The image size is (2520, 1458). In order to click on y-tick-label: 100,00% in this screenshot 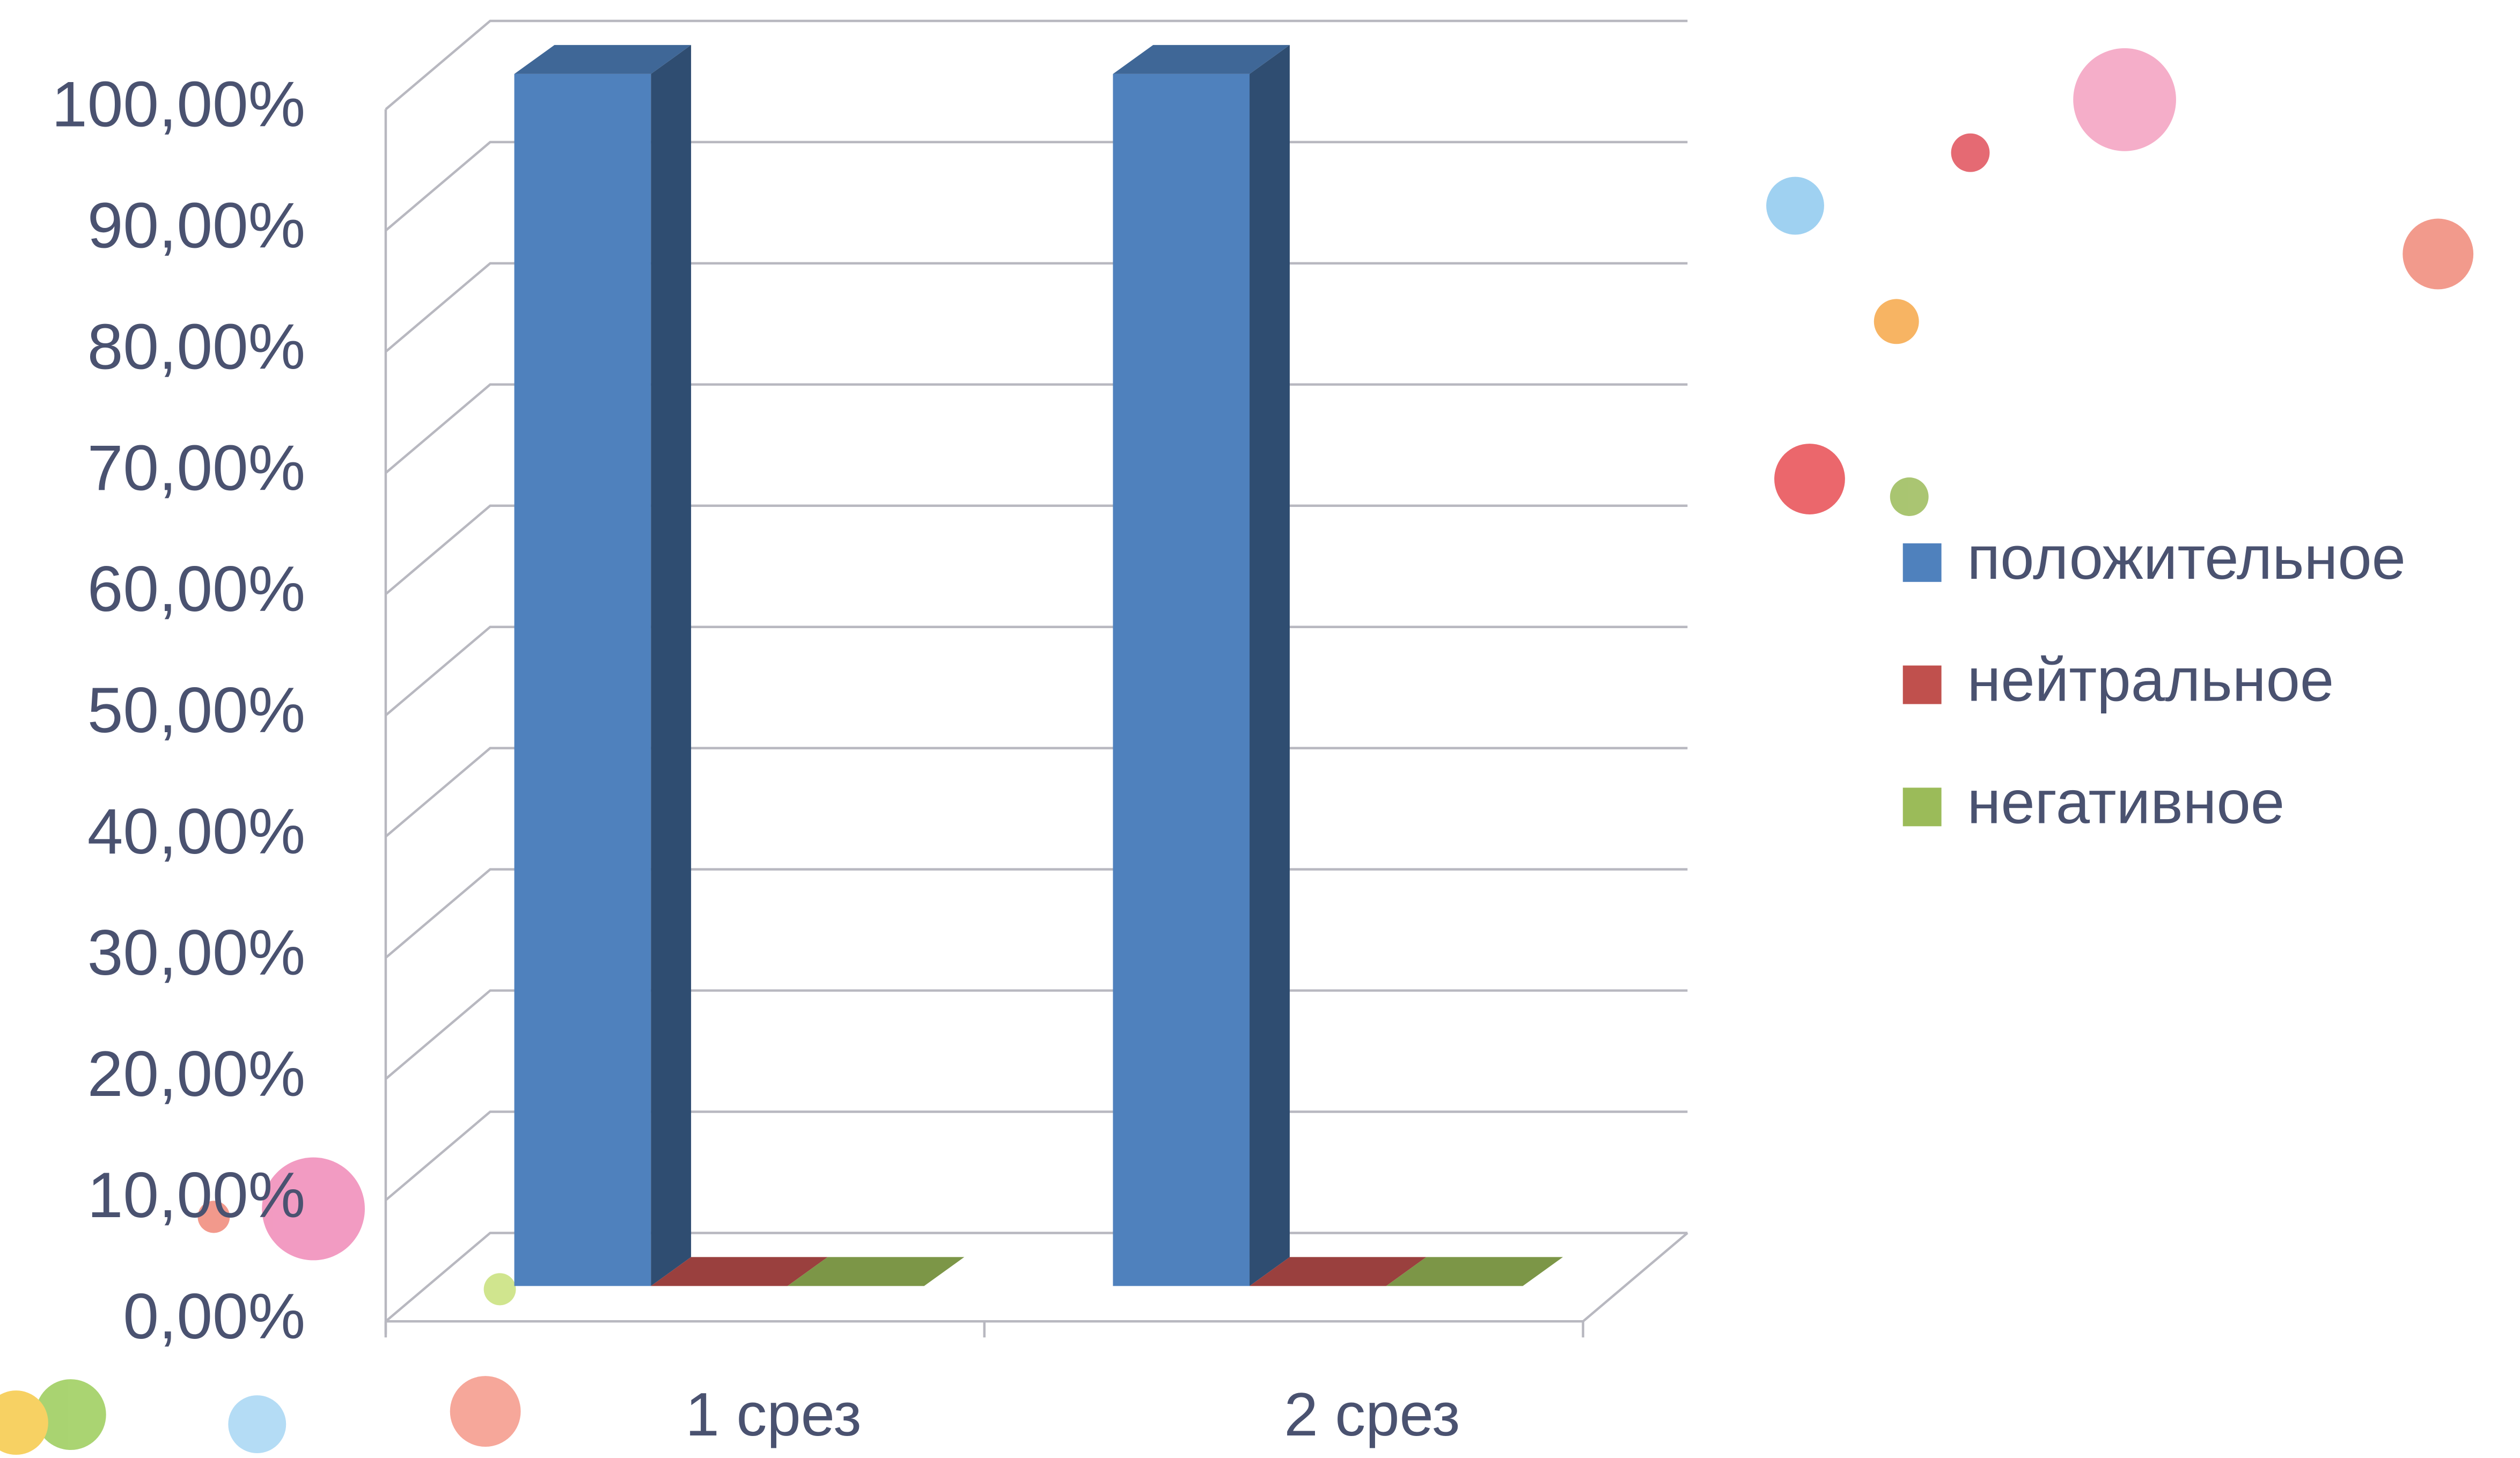, I will do `click(178, 104)`.